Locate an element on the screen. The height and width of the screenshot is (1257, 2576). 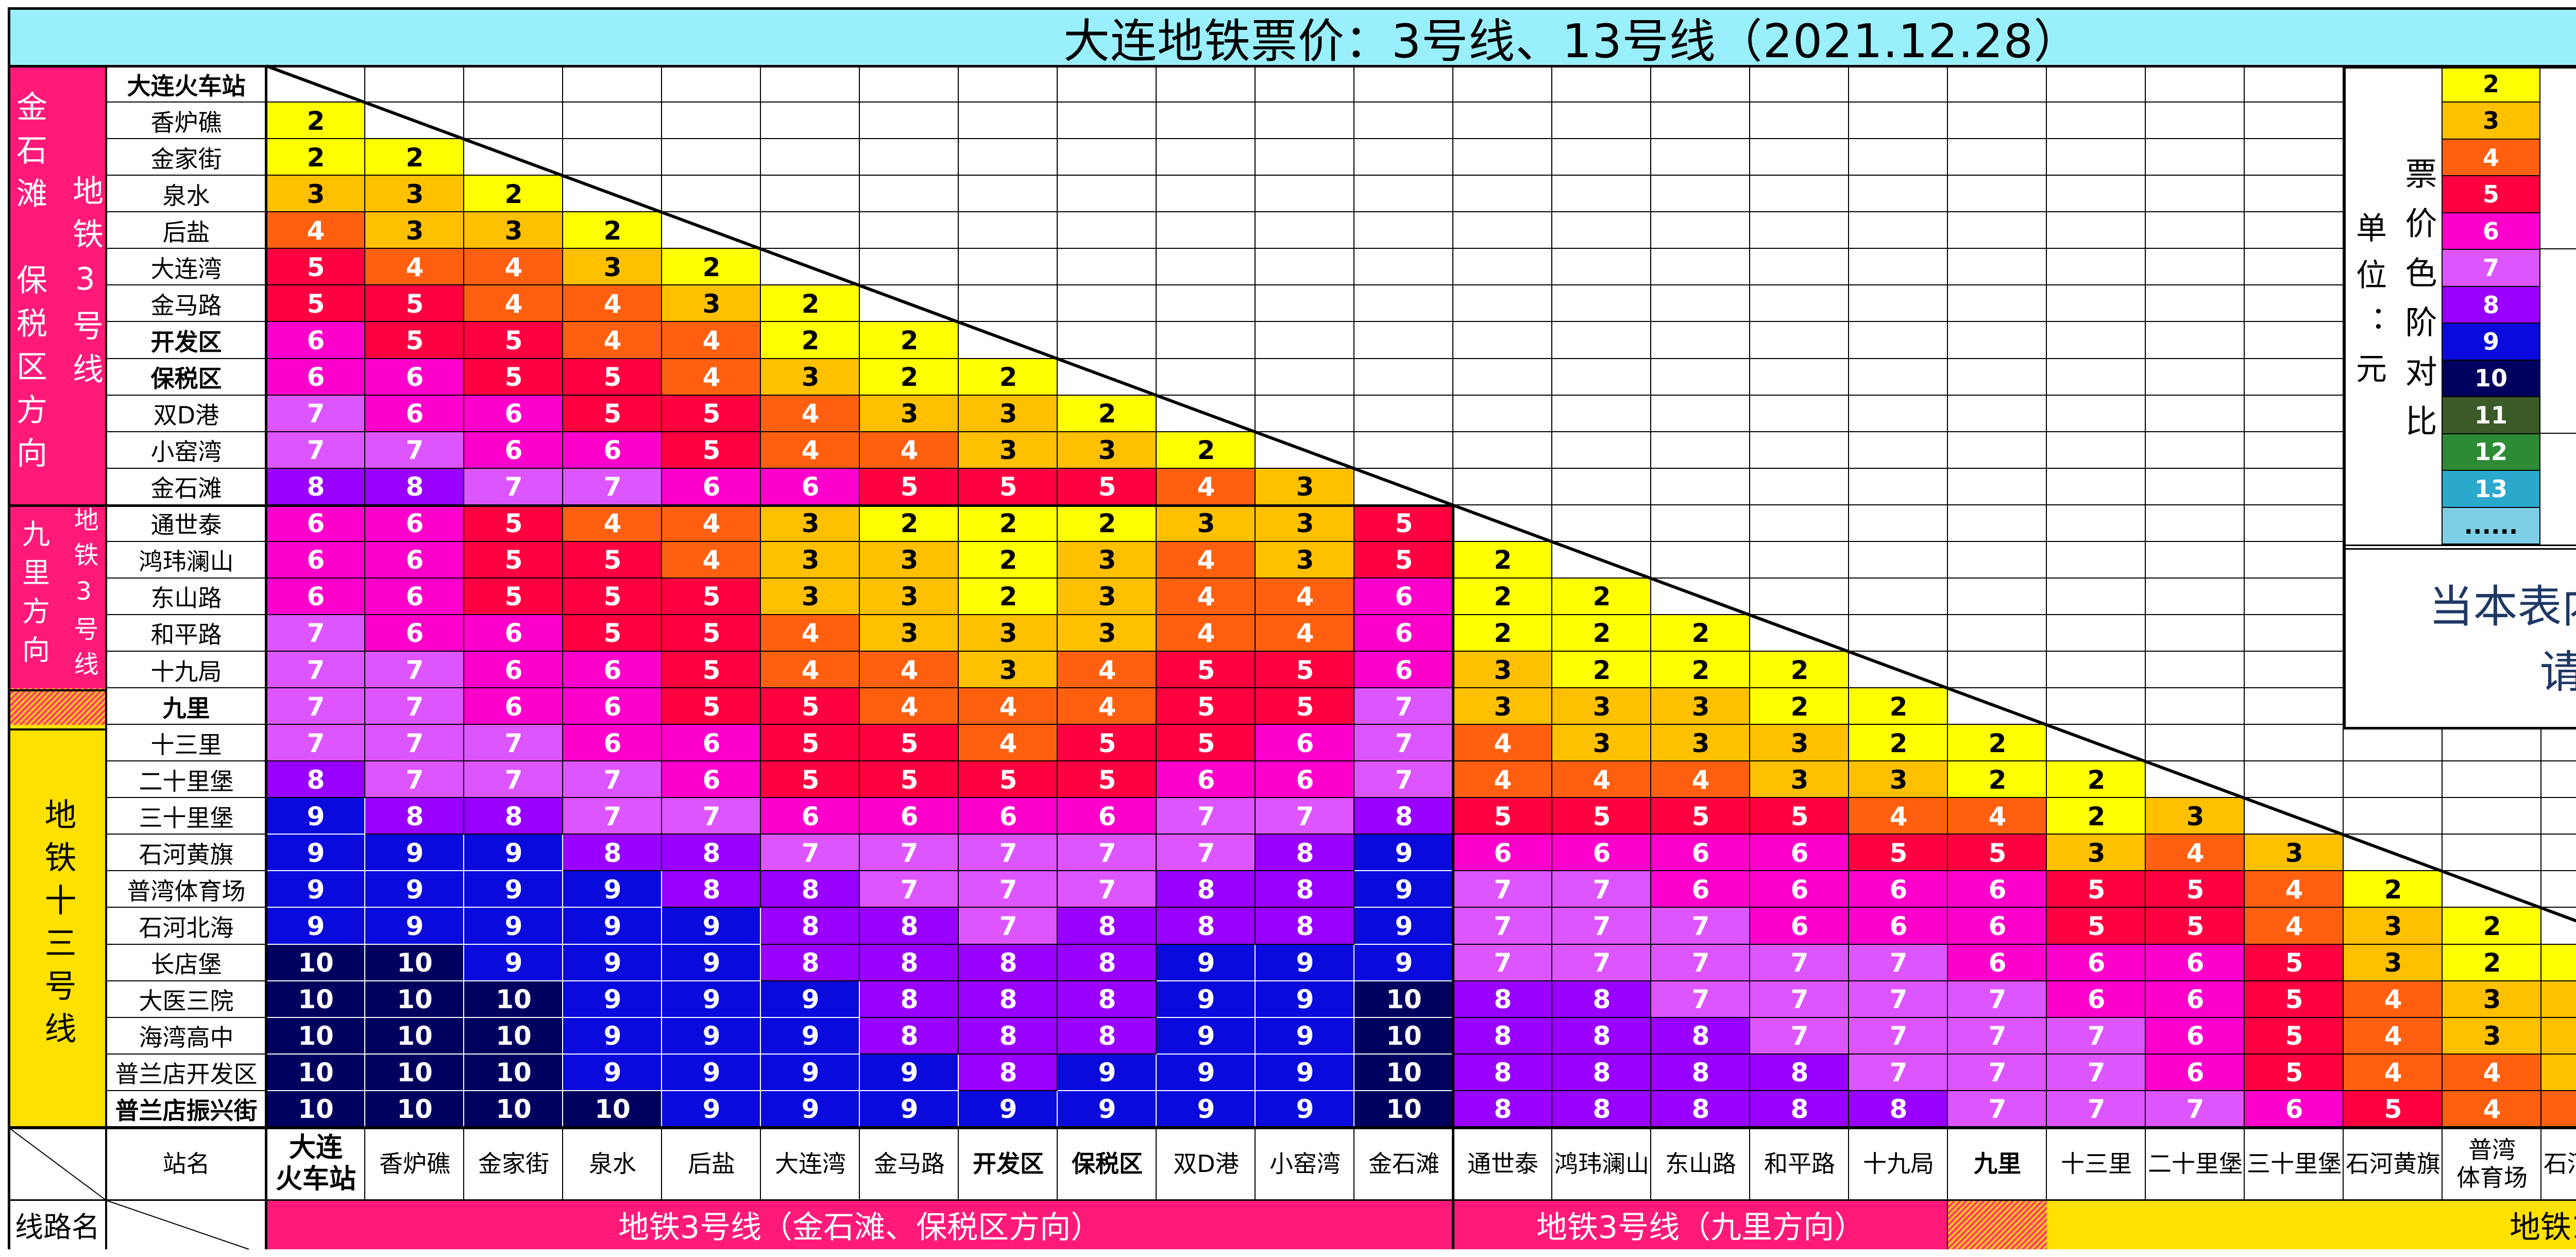
station-row-label: 十九局 is located at coordinates (186, 671).